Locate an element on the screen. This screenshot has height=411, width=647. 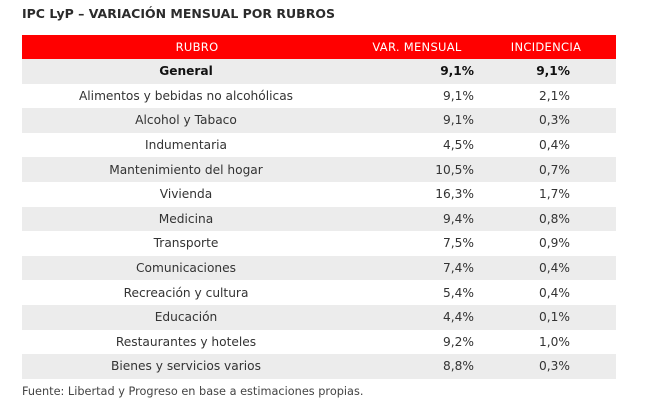
cell-inc: 9,1% is located at coordinates (553, 71).